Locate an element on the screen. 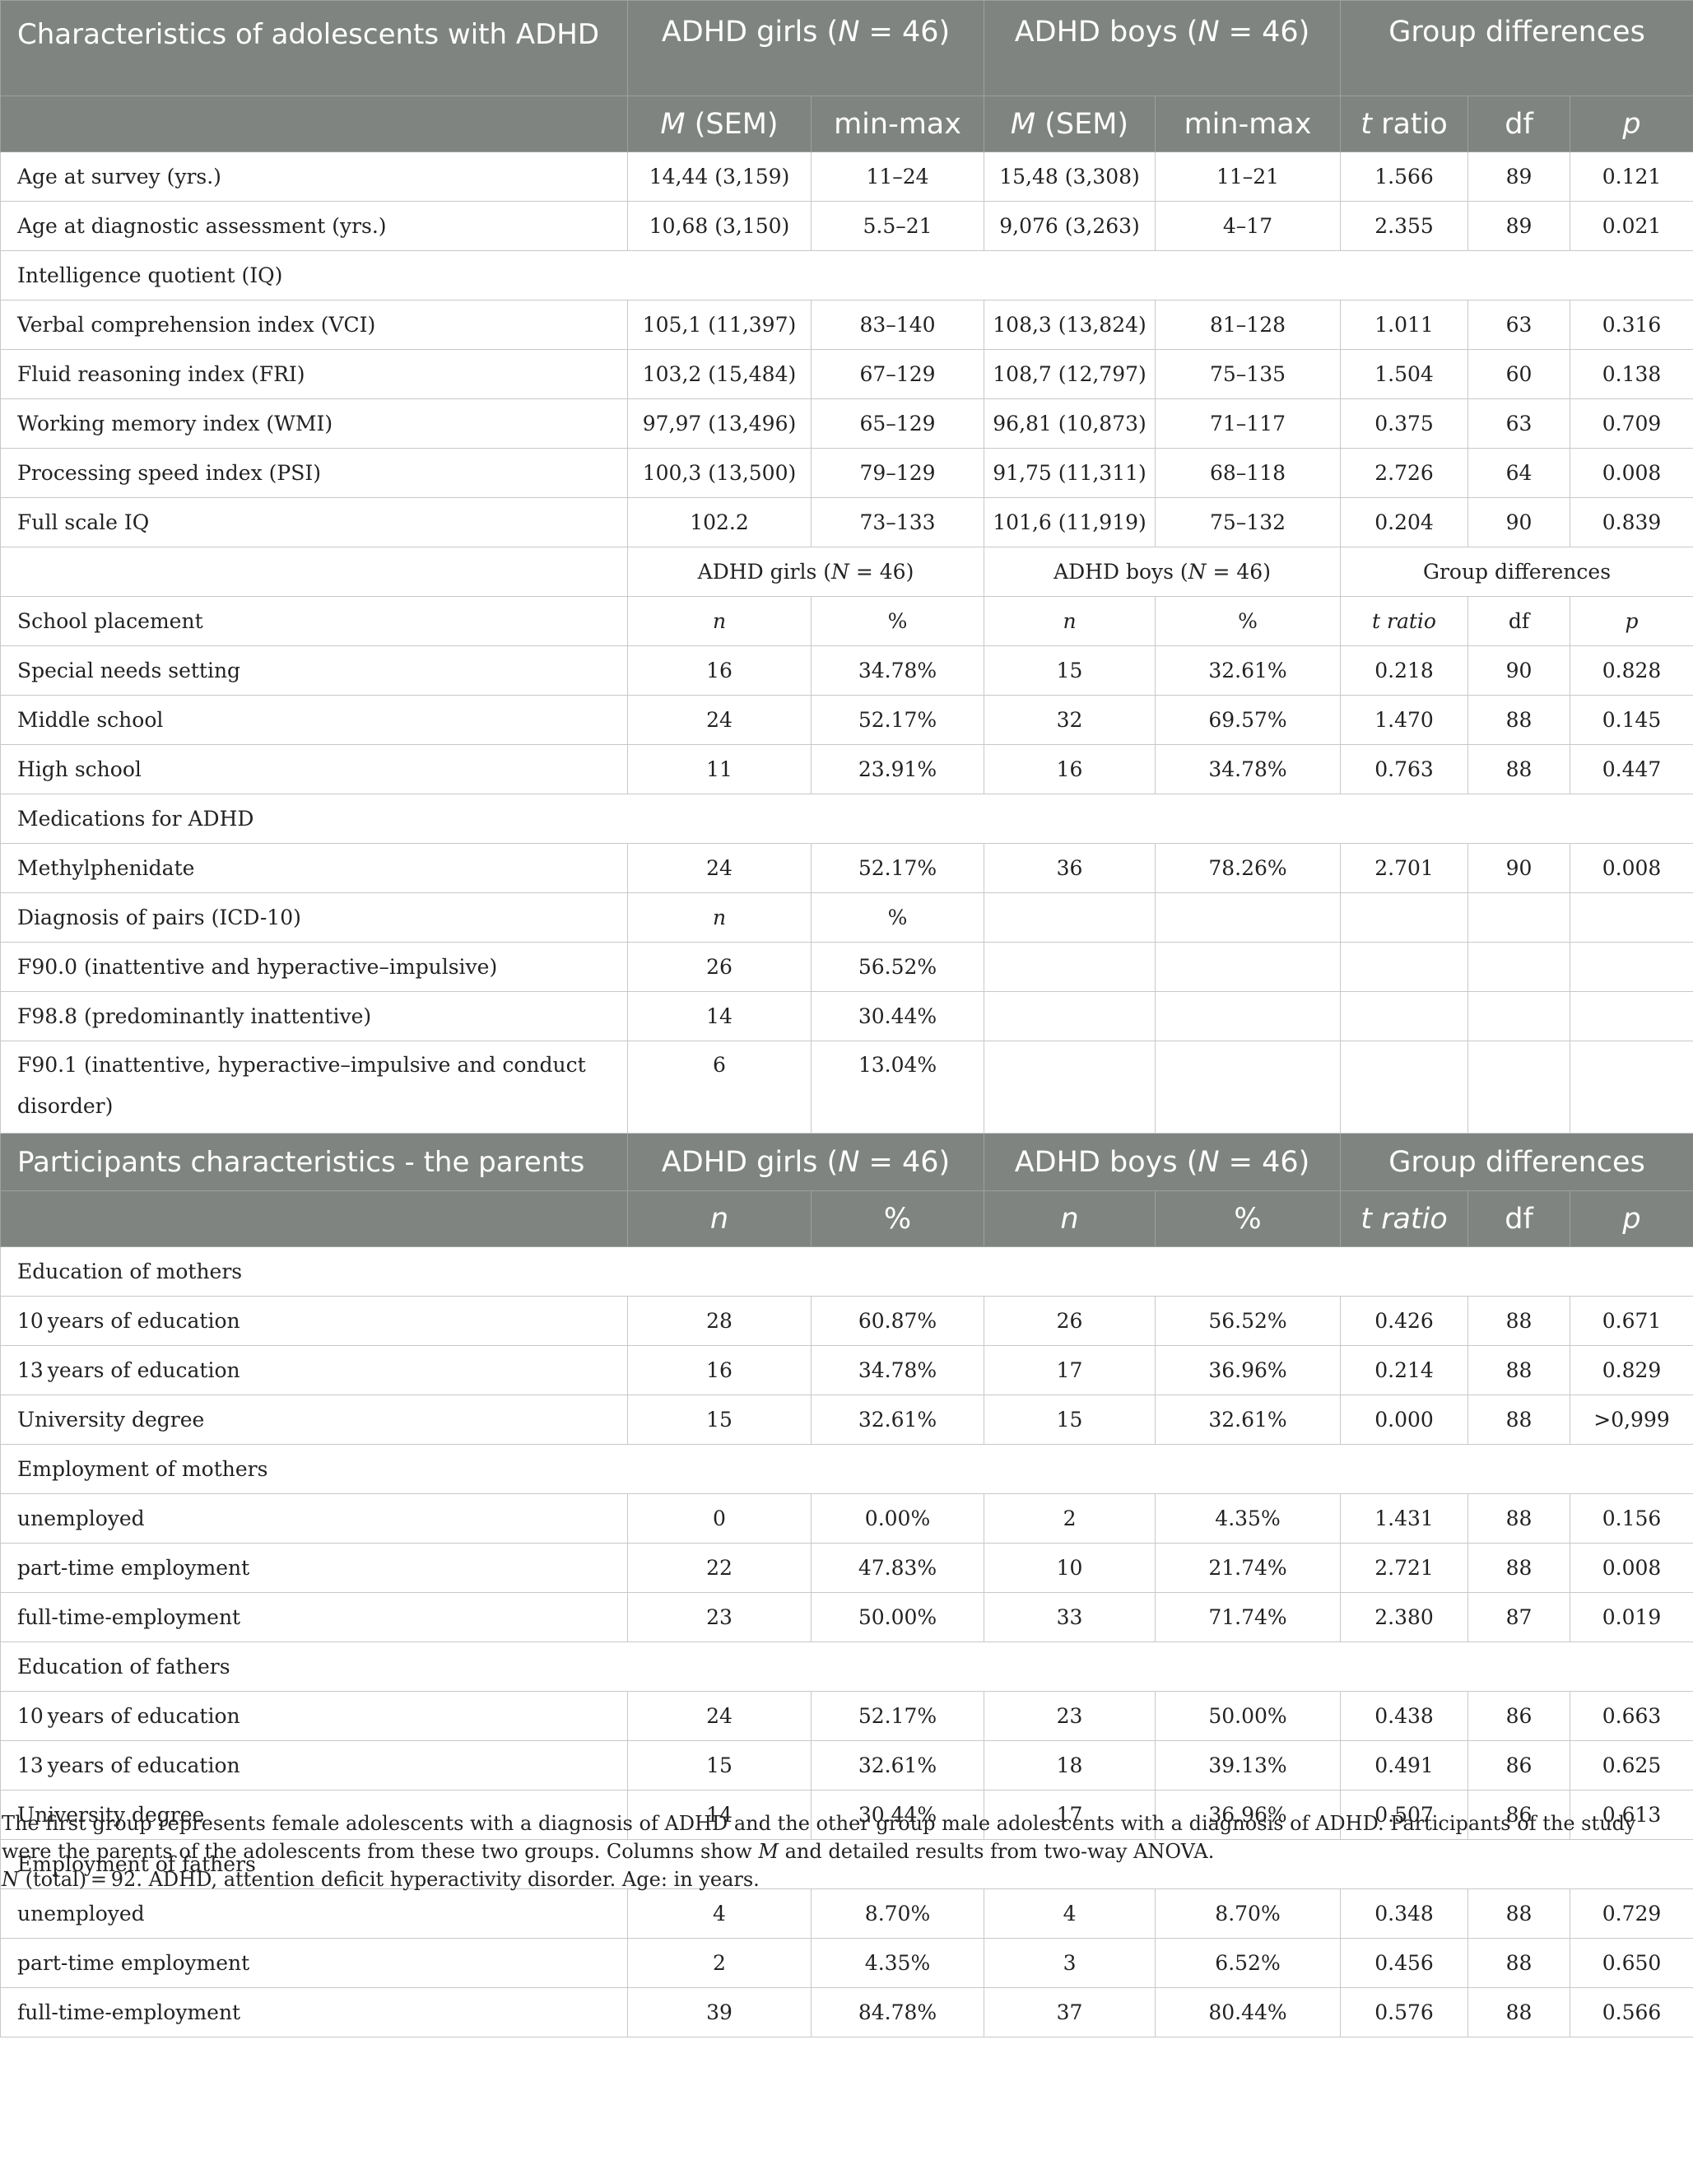 This screenshot has height=2184, width=1693. table-cell: 4–17 is located at coordinates (1248, 226).